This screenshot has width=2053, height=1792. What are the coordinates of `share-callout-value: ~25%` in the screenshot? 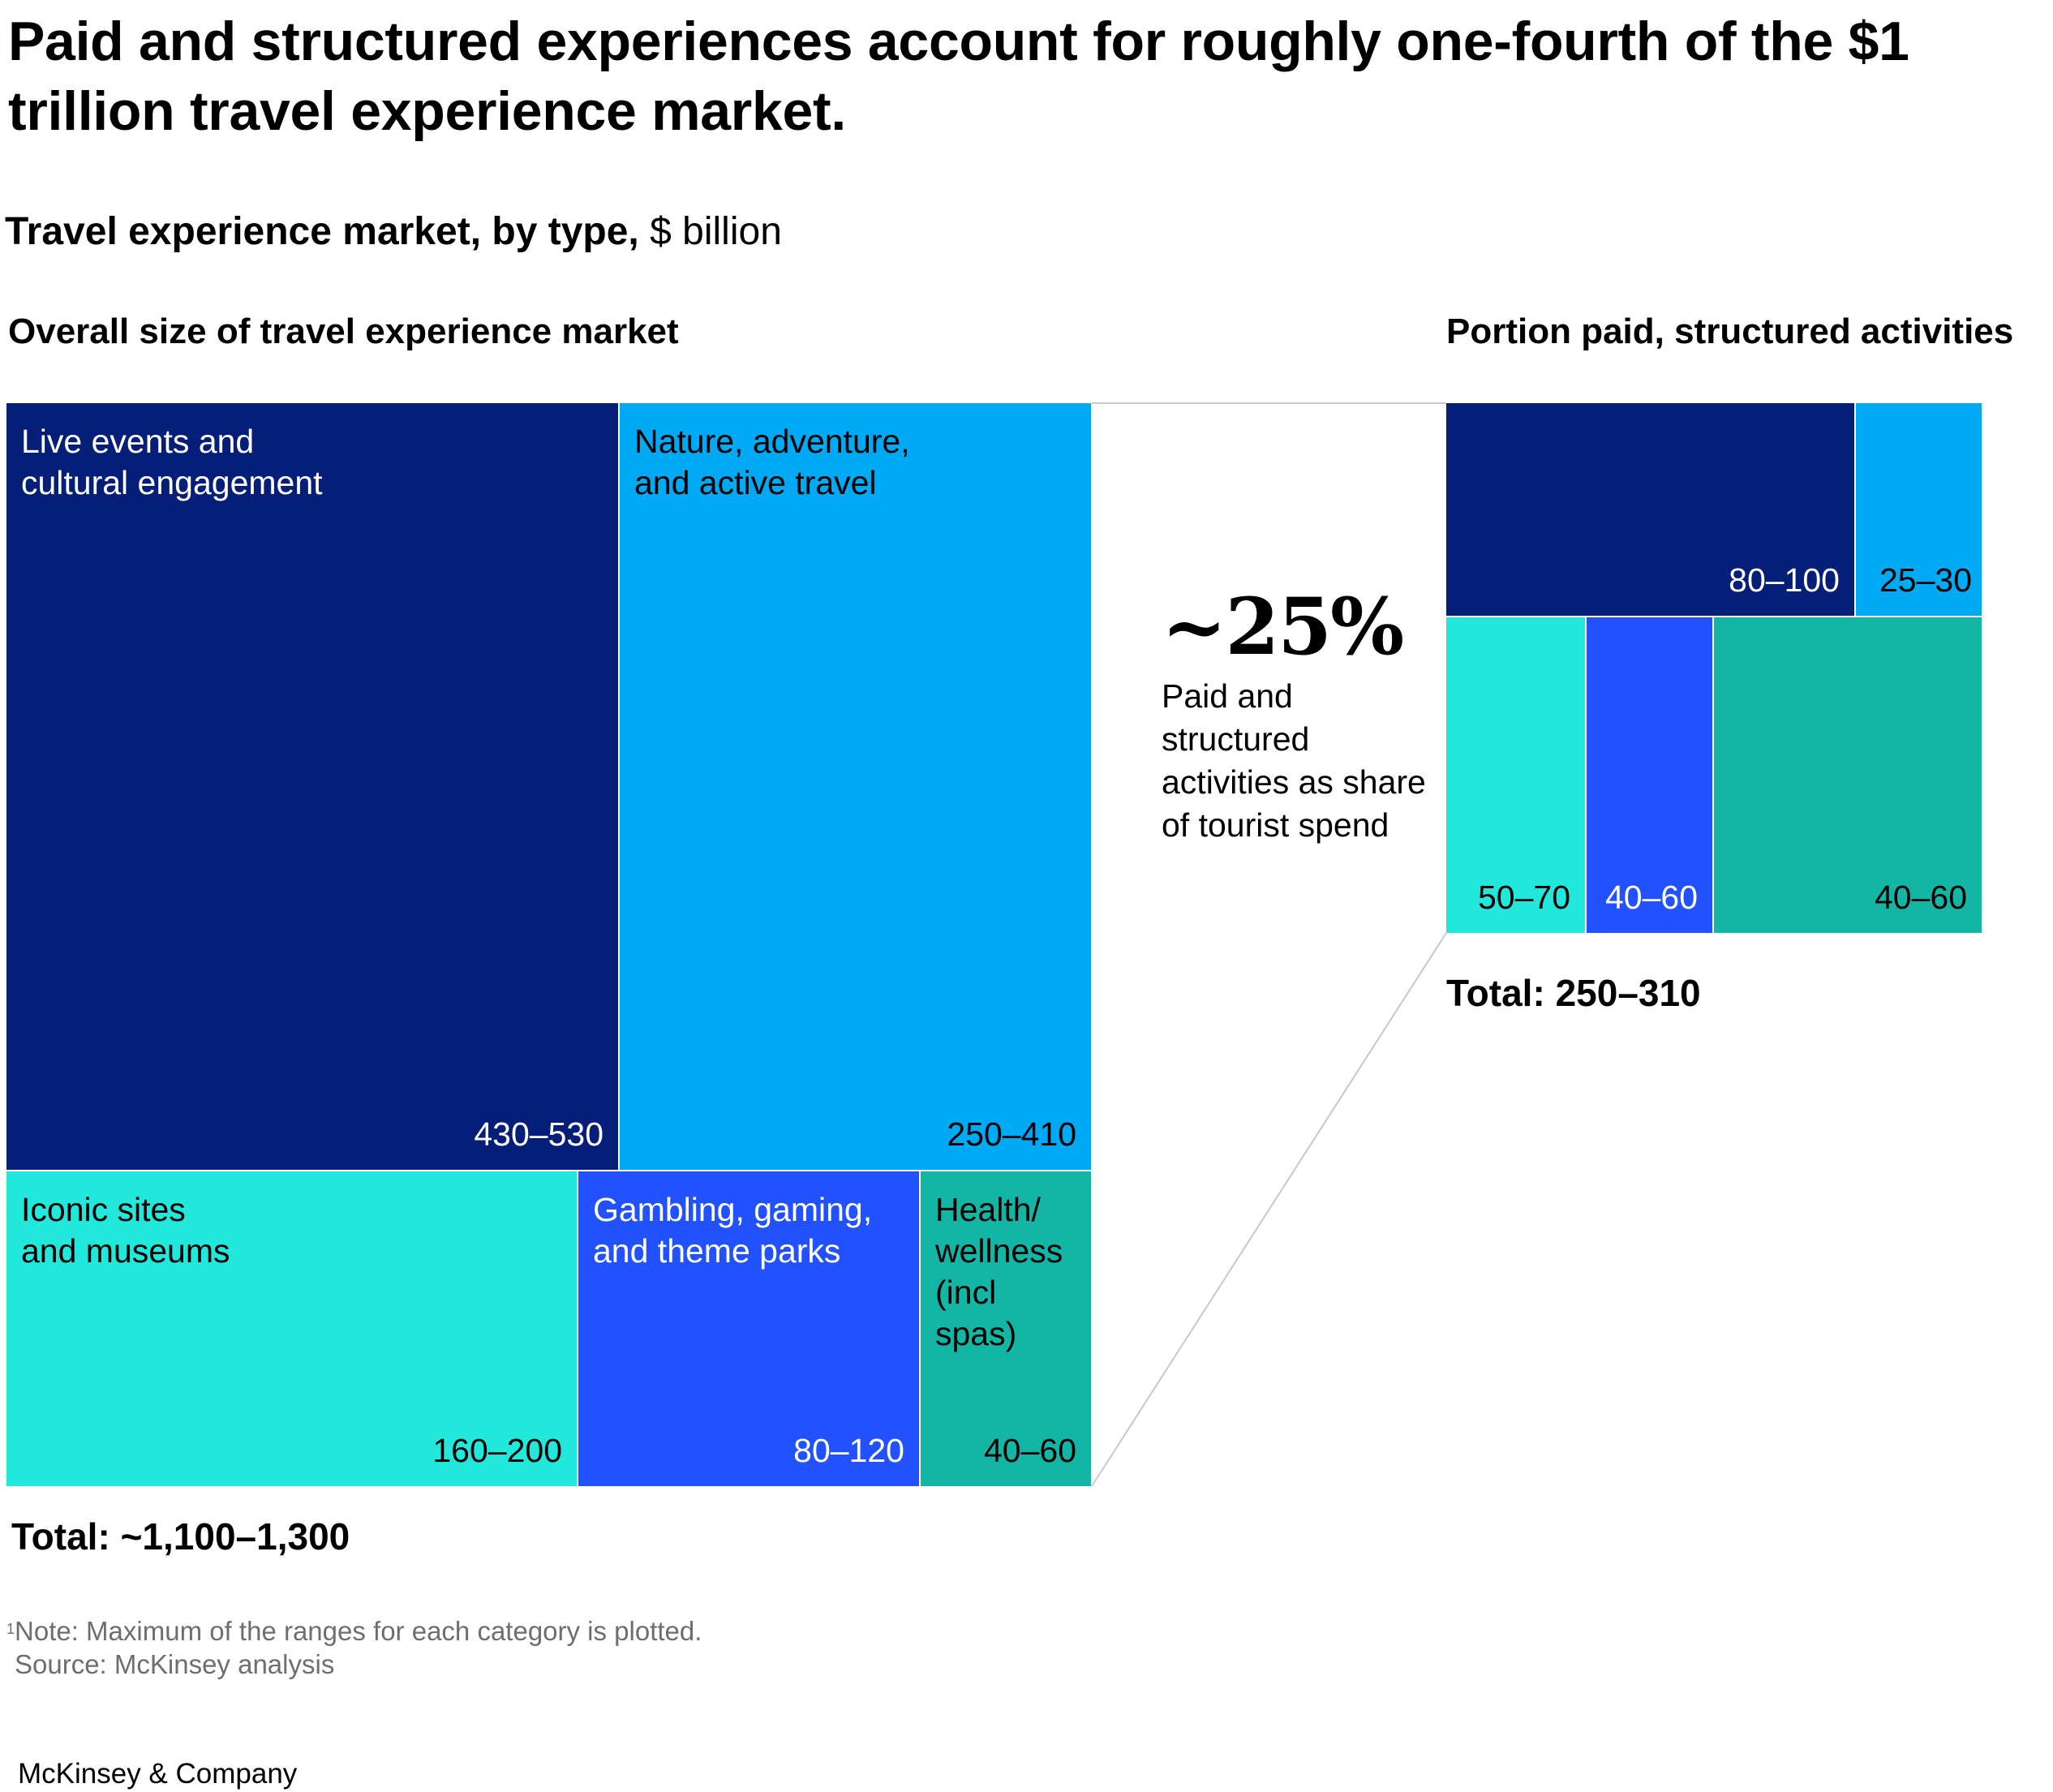 It's located at (1283, 627).